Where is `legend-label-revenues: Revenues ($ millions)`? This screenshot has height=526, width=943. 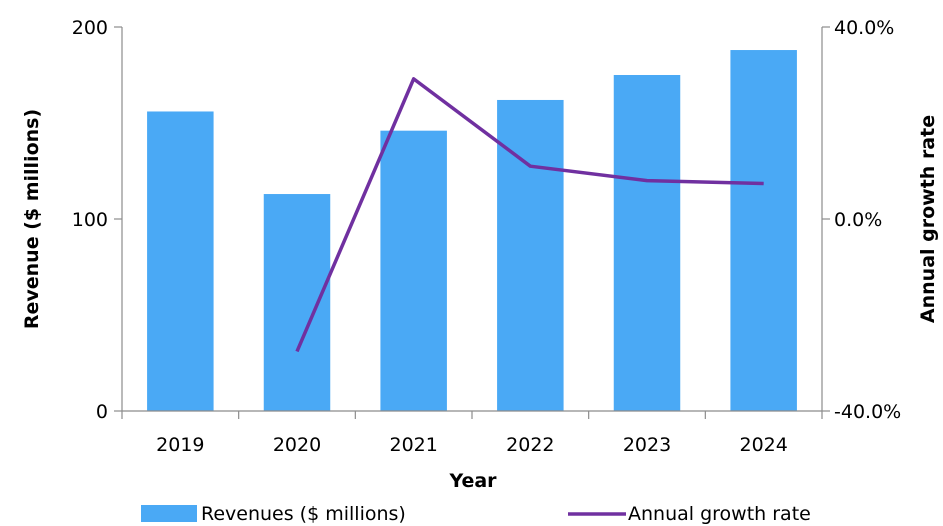
legend-label-revenues: Revenues ($ millions) is located at coordinates (303, 514).